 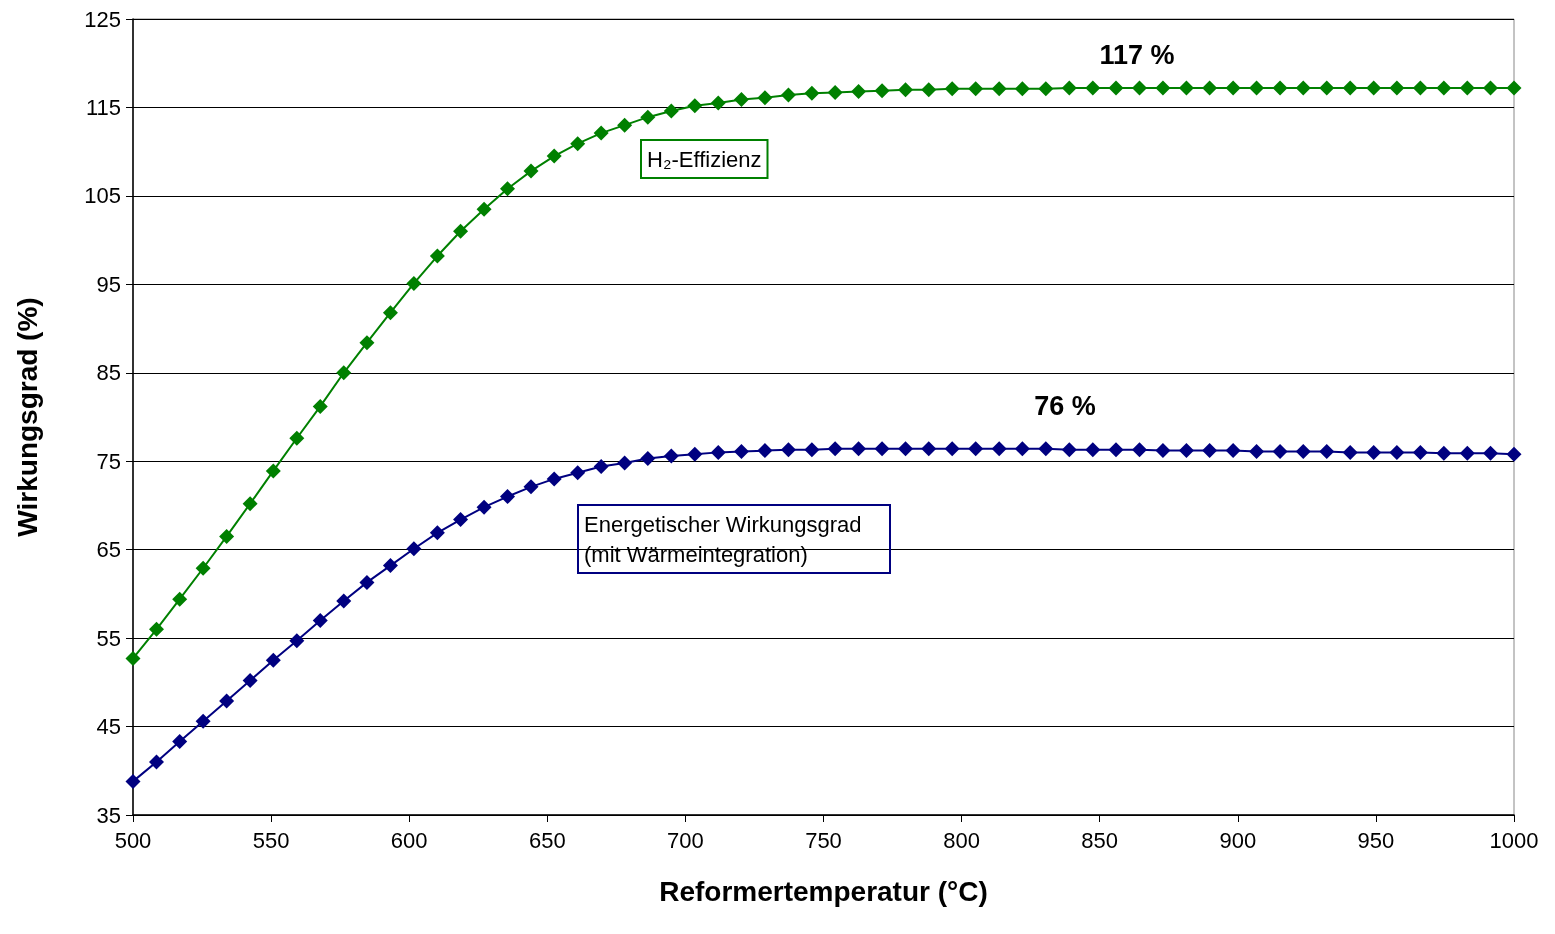 What do you see at coordinates (1100, 840) in the screenshot?
I see `x-tick-label: 850` at bounding box center [1100, 840].